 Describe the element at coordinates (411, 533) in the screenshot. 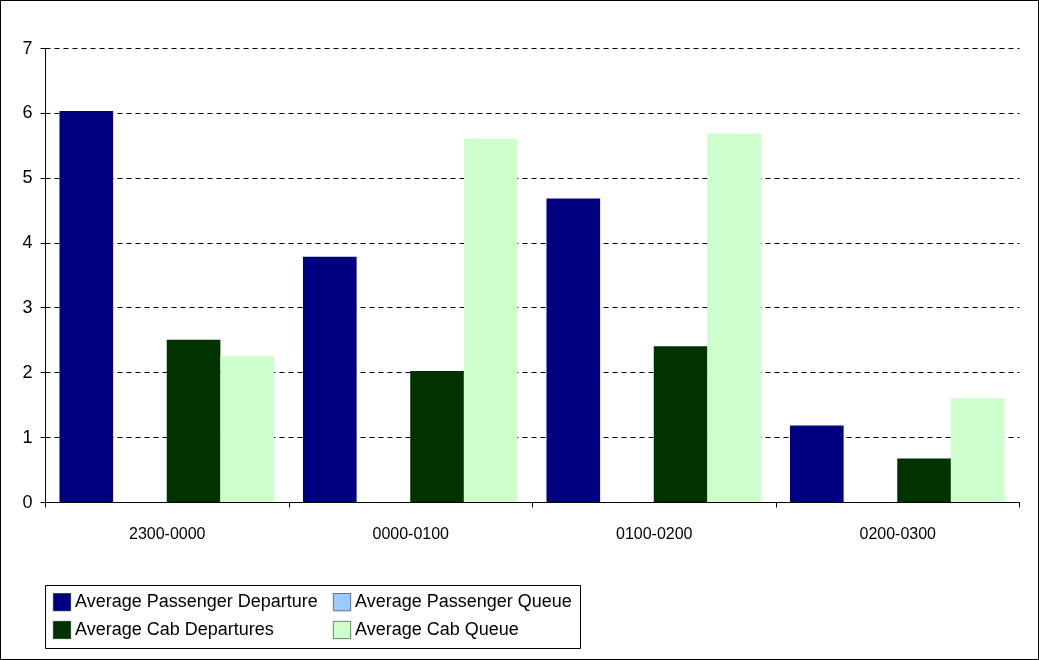

I see `x-tick-label: 0000-0100` at that location.